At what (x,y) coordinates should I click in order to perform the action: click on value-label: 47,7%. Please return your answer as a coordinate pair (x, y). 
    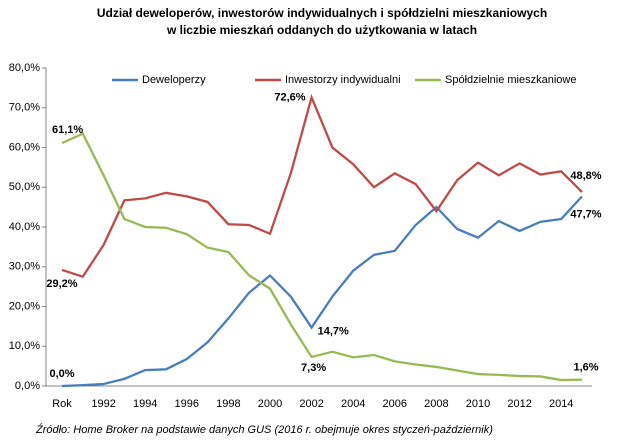
    Looking at the image, I should click on (585, 214).